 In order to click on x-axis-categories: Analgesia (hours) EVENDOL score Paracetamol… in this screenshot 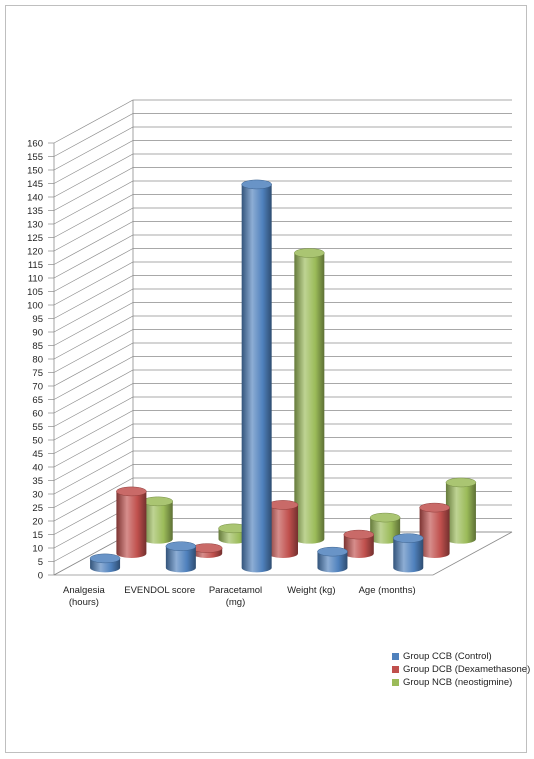, I will do `click(239, 596)`.